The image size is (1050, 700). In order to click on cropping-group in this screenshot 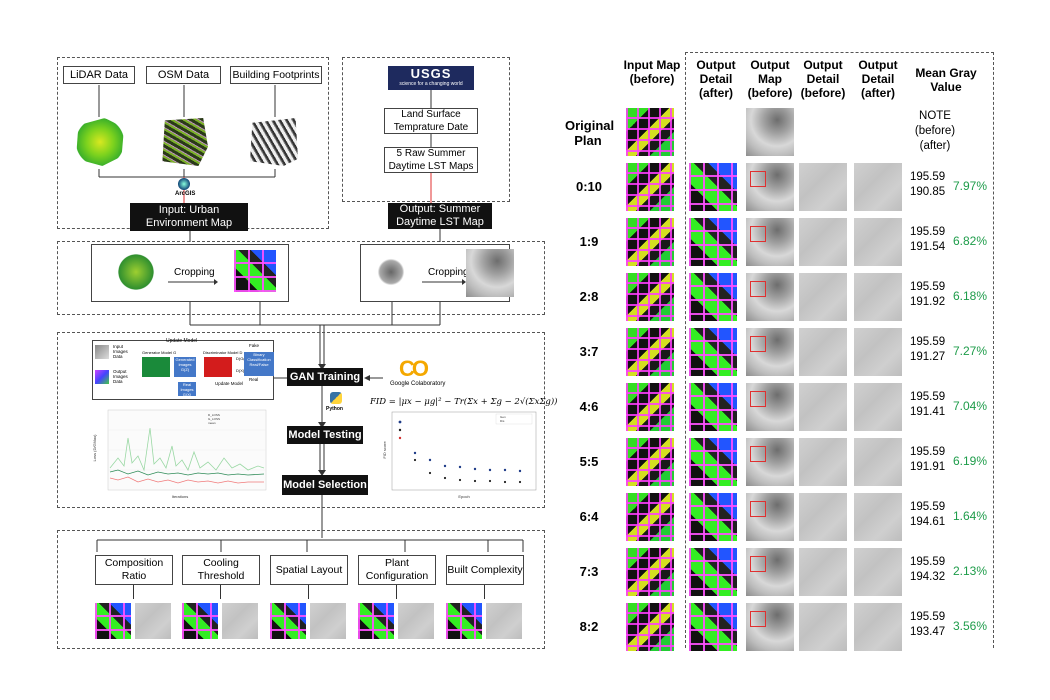, I will do `click(301, 278)`.